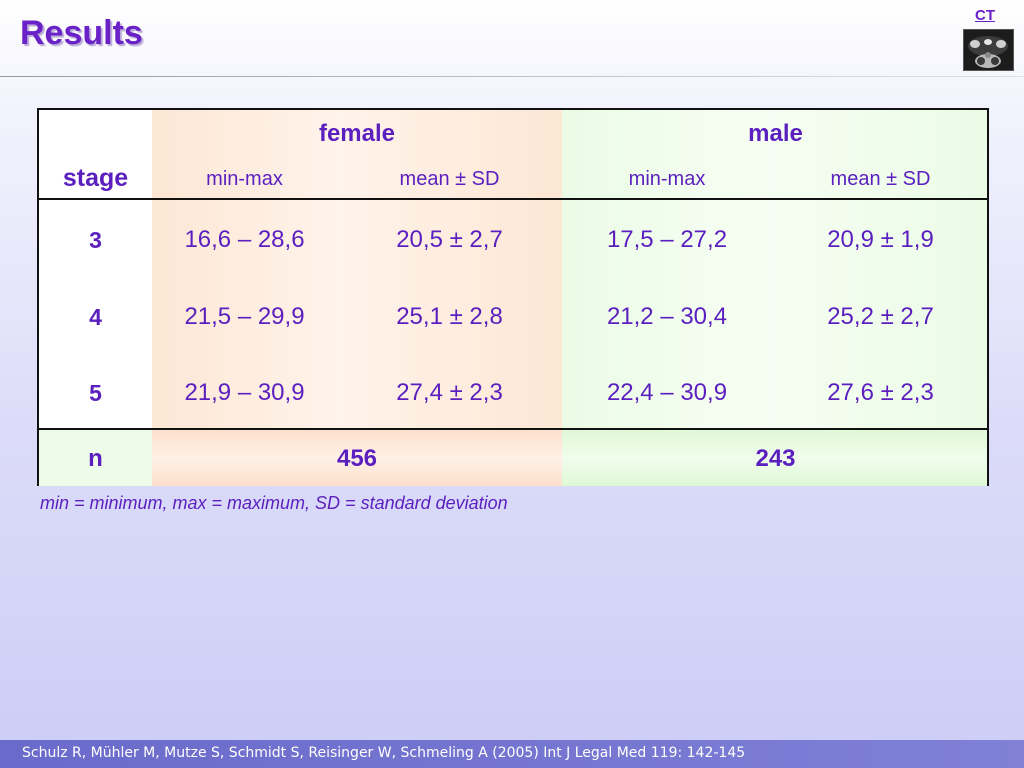 This screenshot has height=768, width=1024. What do you see at coordinates (667, 392) in the screenshot?
I see `cell-male-minmax: 22,4 – 30,9` at bounding box center [667, 392].